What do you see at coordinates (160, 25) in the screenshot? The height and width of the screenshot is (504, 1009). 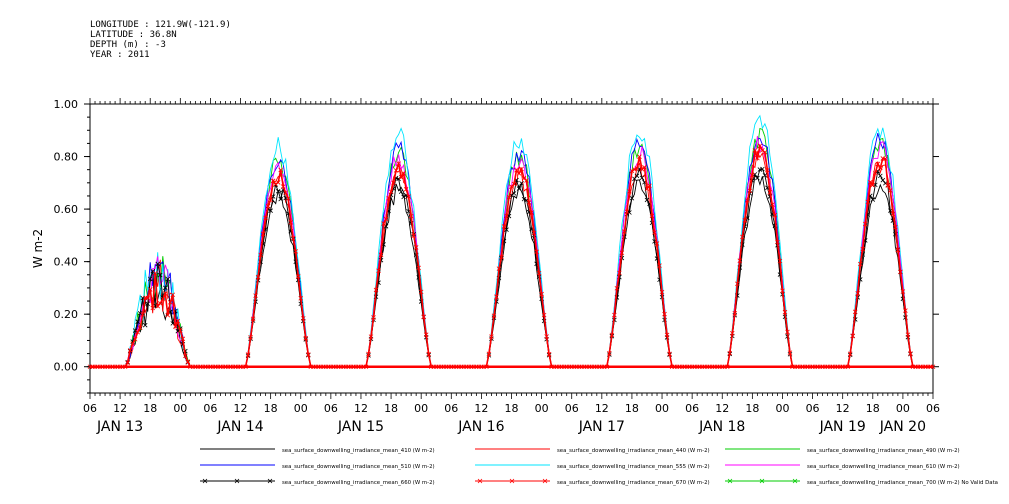 I see `longitude-text: LONGITUDE : 121.9W(-121.9)` at bounding box center [160, 25].